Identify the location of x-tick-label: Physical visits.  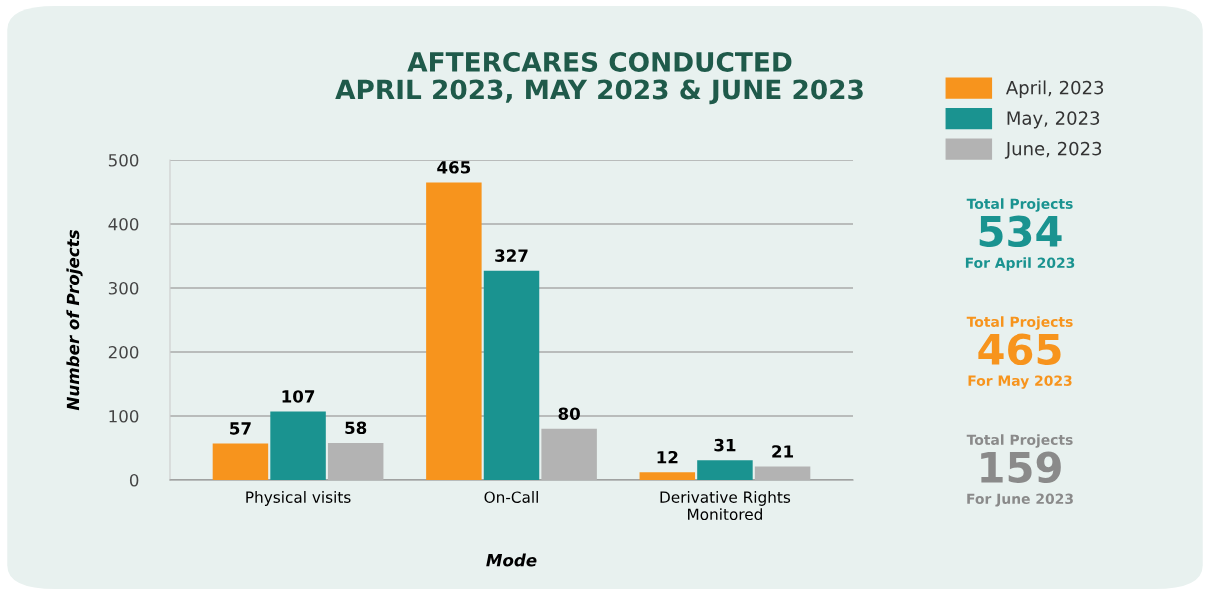
(298, 498).